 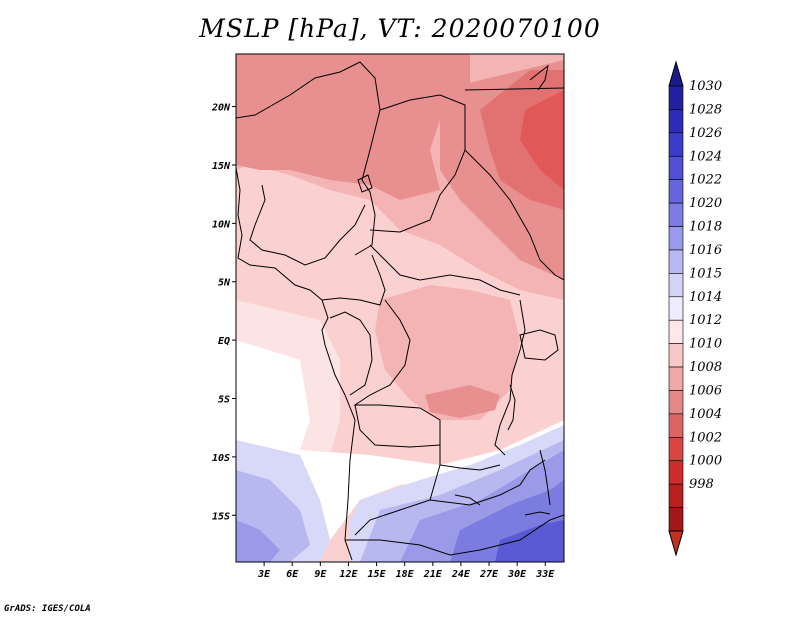 I want to click on lat-tick-label: 10S, so click(x=221, y=458).